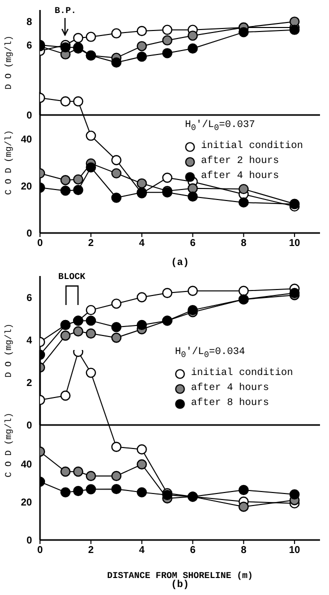 The image size is (329, 595). I want to click on legend-title: H$_{0}$′/L$_{0}$=0.034, so click(210, 353).